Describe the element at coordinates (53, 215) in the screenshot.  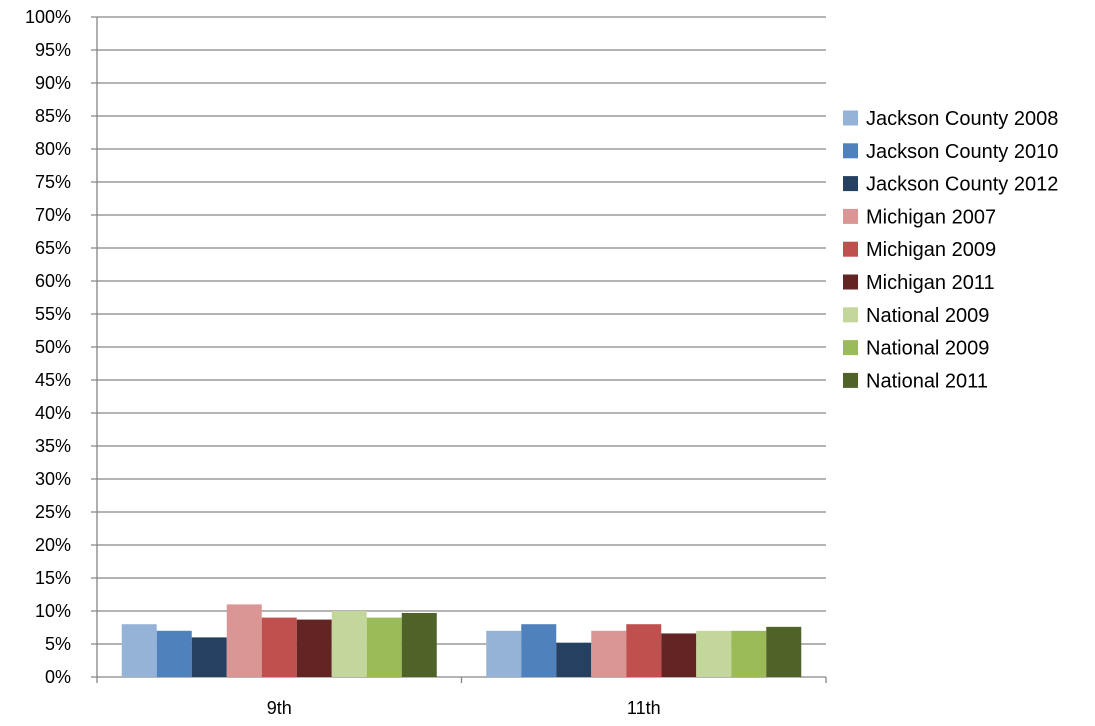
I see `y-tick-label: 70%` at that location.